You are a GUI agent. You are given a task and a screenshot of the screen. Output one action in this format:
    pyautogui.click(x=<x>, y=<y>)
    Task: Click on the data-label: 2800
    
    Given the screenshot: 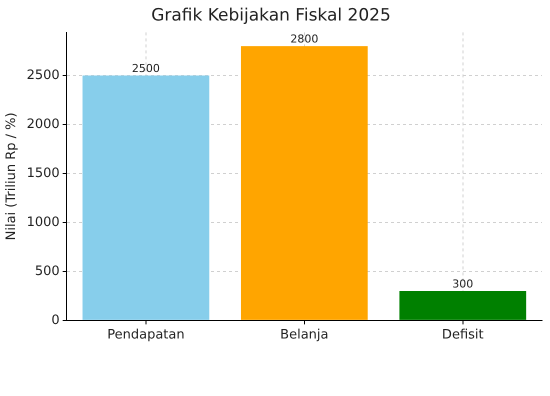 What is the action you would take?
    pyautogui.click(x=304, y=39)
    